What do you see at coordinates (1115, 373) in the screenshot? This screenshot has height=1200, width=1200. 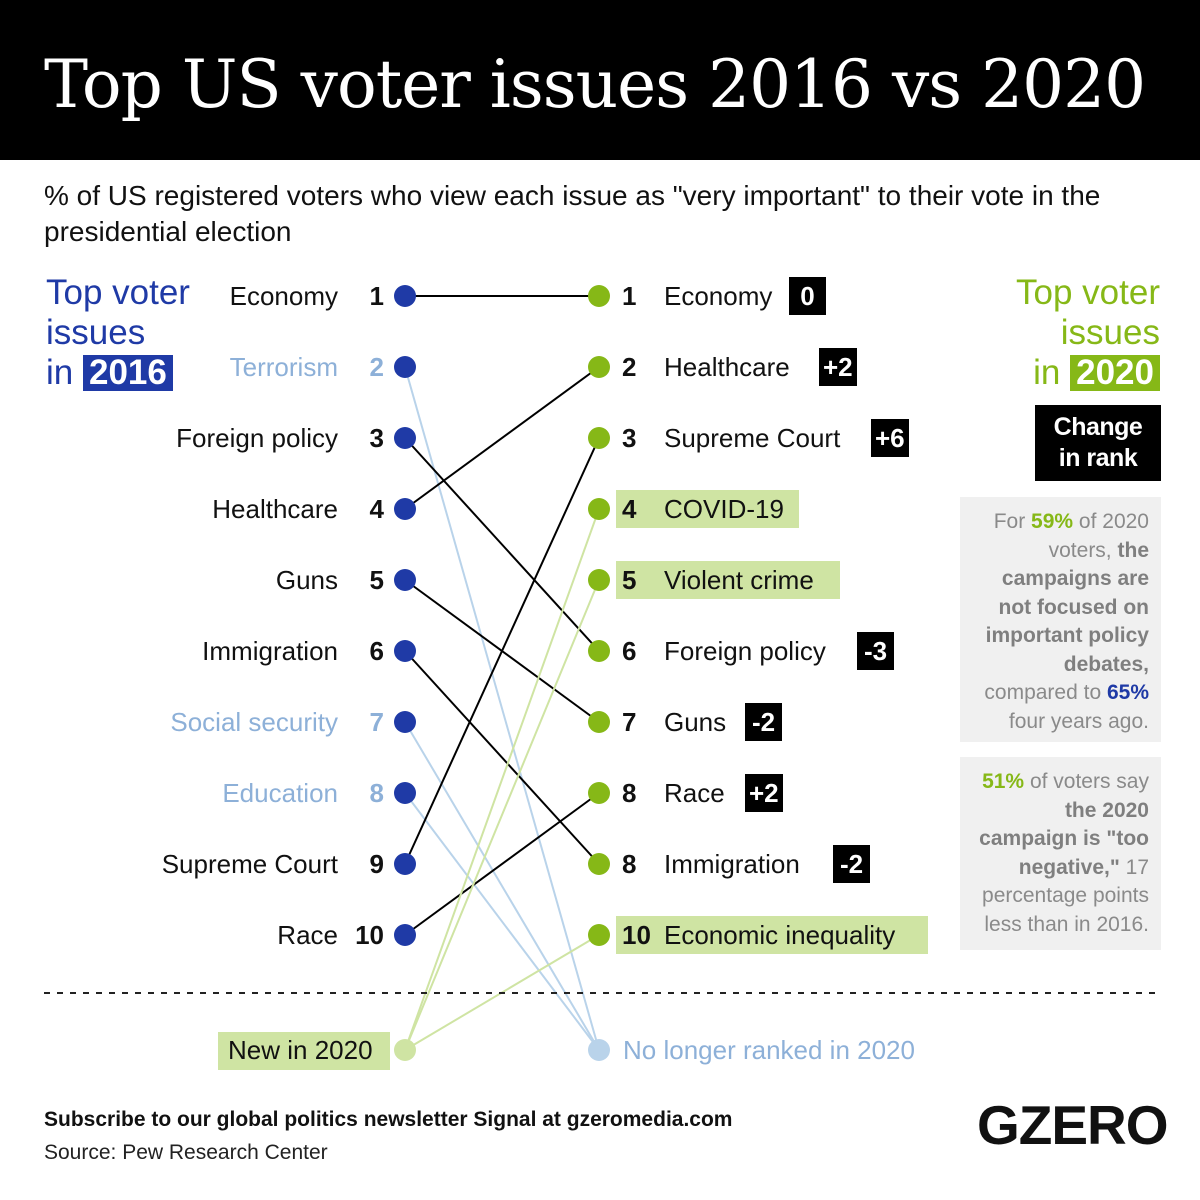 I see `right-heading-year: 2020` at bounding box center [1115, 373].